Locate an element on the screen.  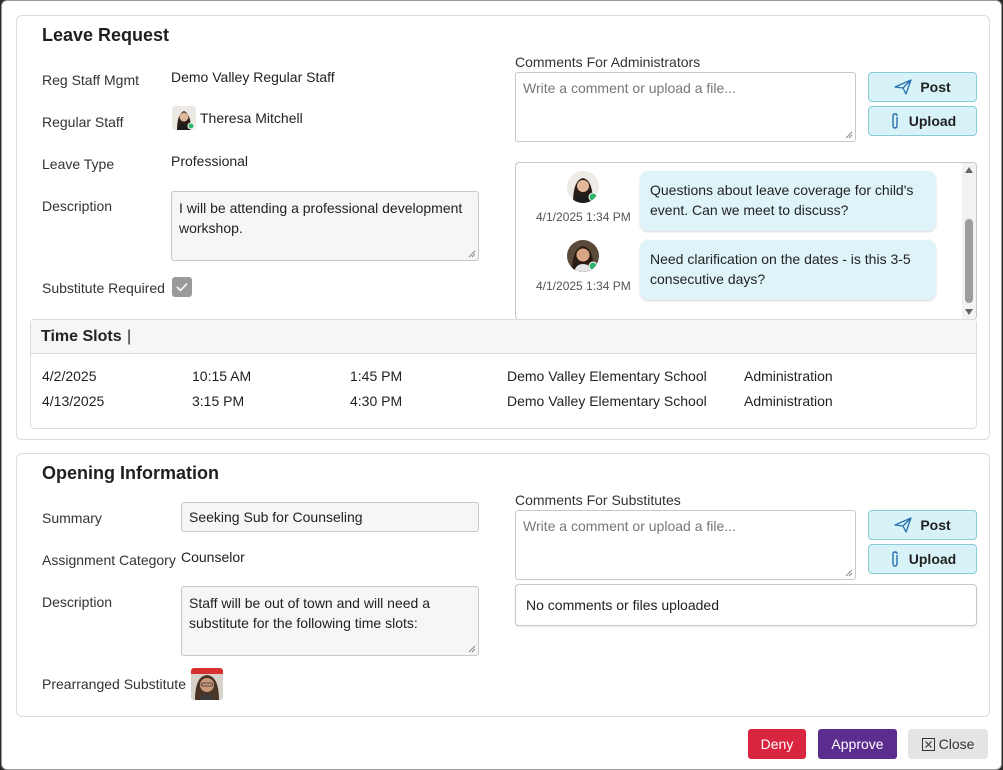
summary-input: Seeking Sub for Counseling is located at coordinates (330, 517).